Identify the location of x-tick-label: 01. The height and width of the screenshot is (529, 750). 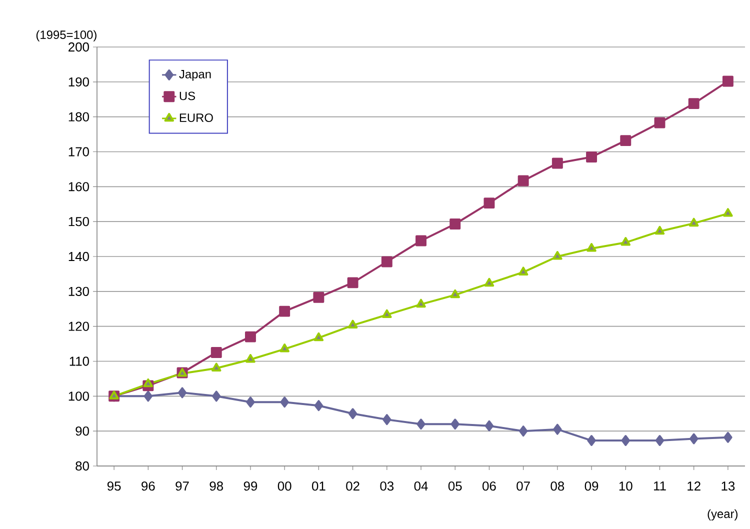
(319, 486).